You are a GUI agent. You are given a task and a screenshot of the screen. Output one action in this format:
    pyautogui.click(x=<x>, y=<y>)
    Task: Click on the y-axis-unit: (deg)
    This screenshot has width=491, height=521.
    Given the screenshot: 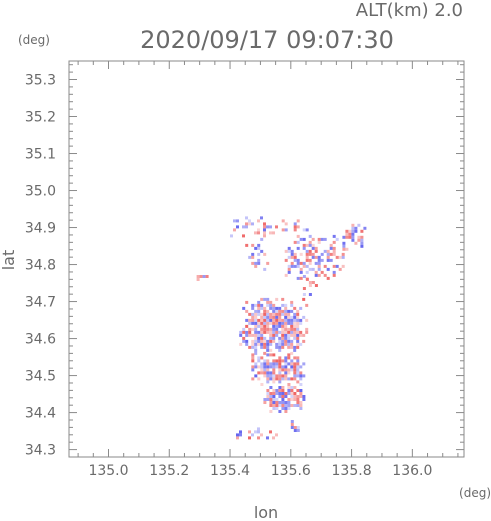 What is the action you would take?
    pyautogui.click(x=34, y=40)
    